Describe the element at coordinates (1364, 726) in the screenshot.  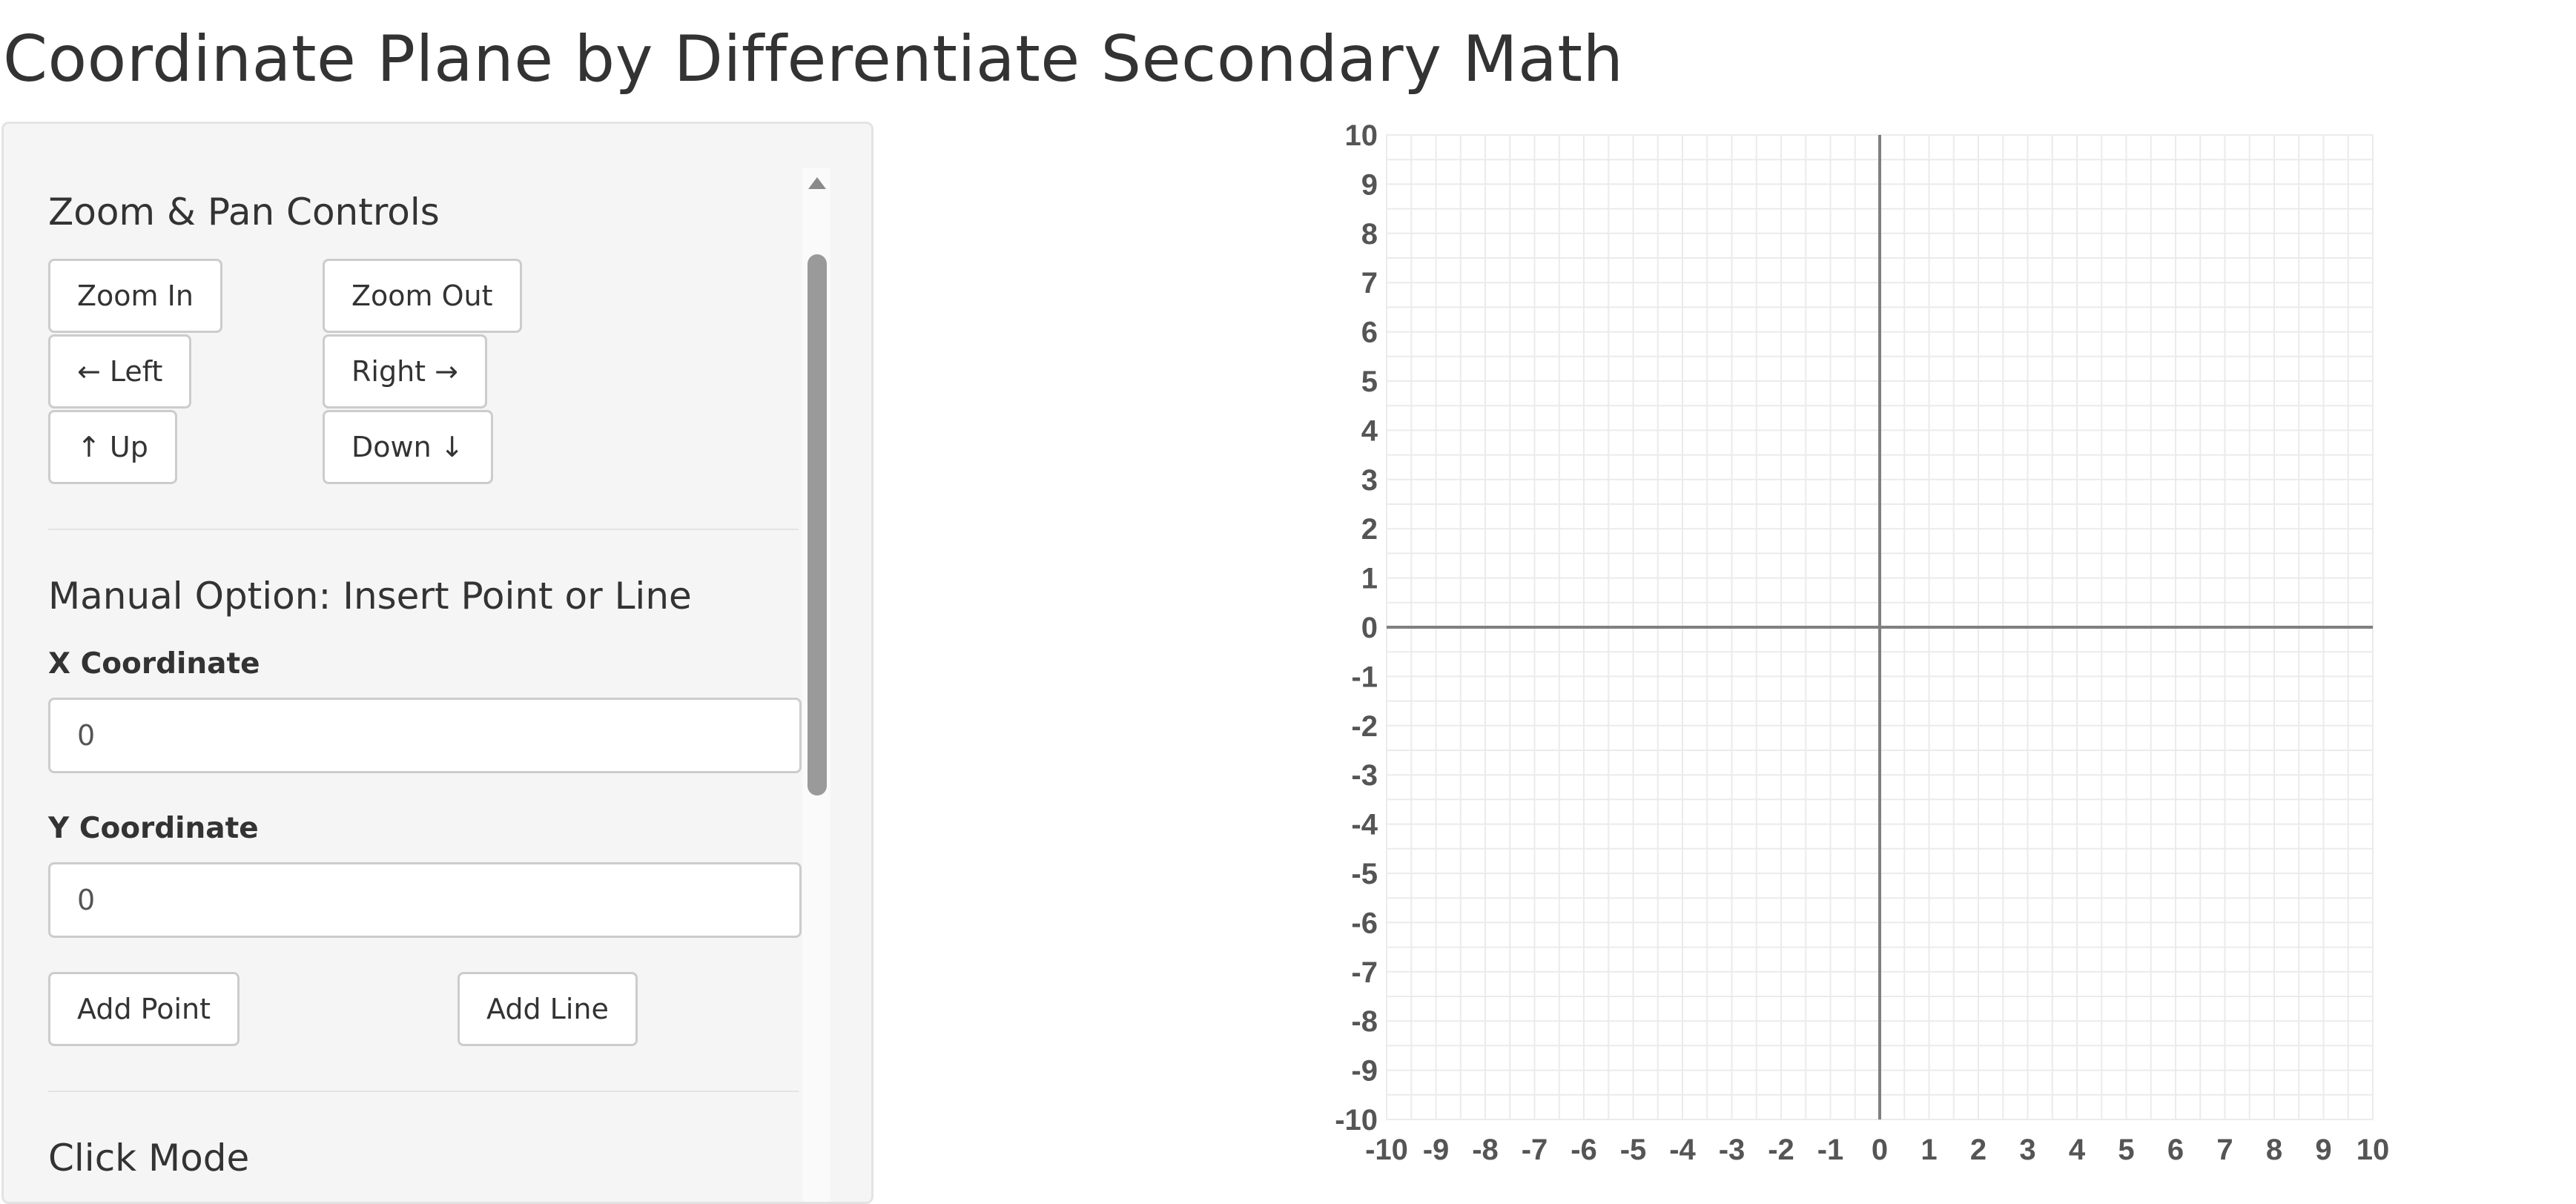
I see `y-tick-label: -2` at that location.